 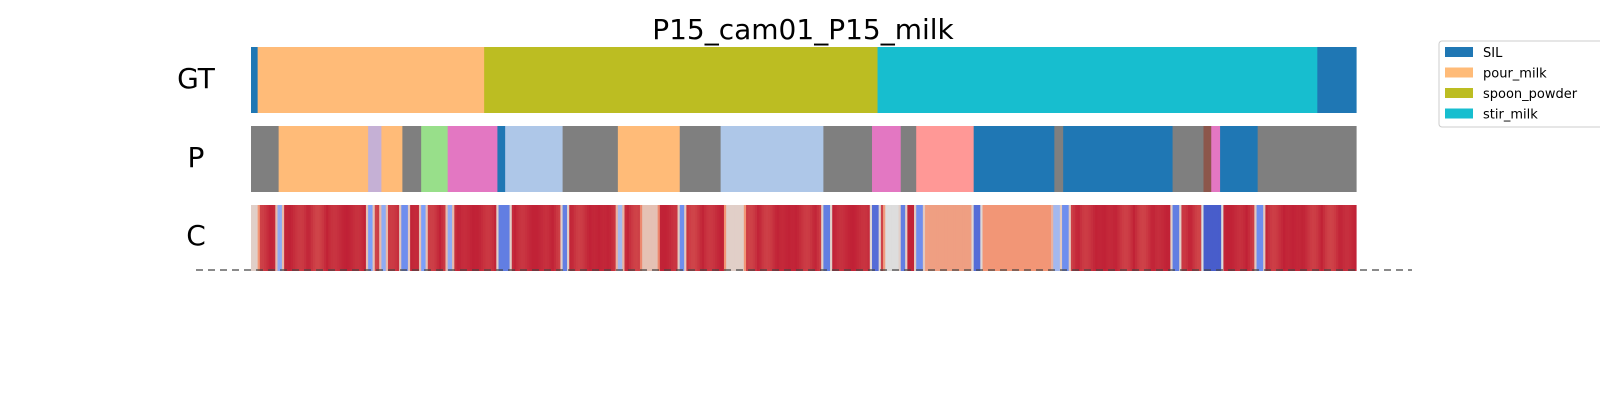 I want to click on p-segment-green, so click(x=435, y=159).